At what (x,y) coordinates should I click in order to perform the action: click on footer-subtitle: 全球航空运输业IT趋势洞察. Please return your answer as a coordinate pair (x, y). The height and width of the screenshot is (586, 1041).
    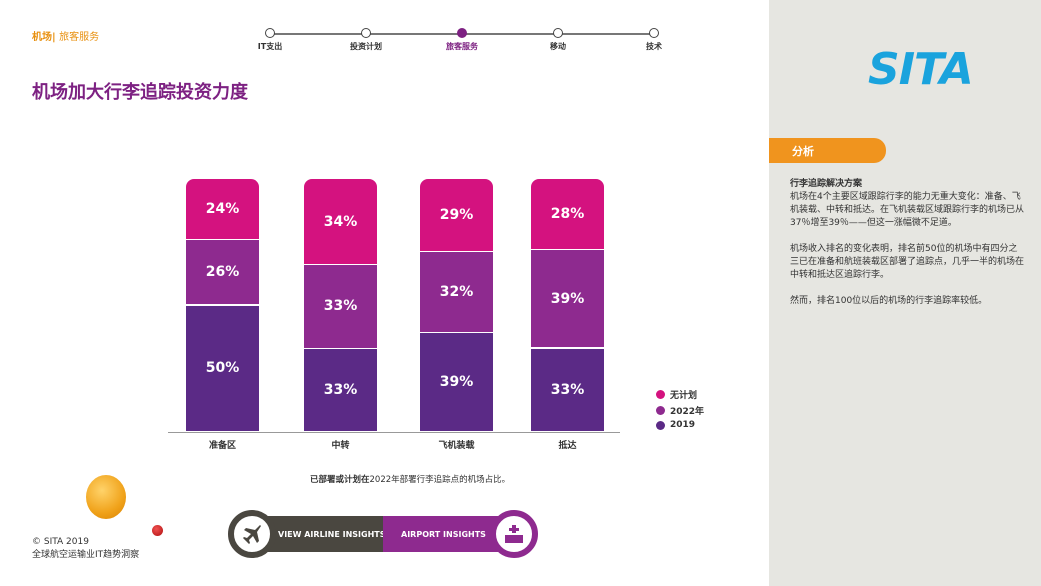
    Looking at the image, I should click on (86, 555).